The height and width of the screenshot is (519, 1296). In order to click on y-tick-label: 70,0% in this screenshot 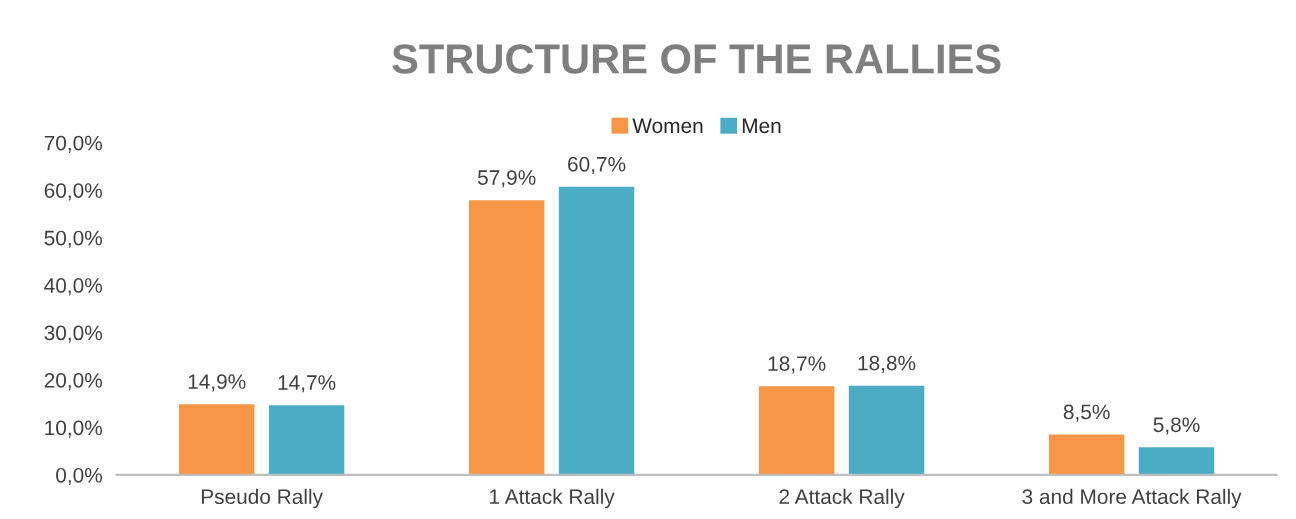, I will do `click(73, 144)`.